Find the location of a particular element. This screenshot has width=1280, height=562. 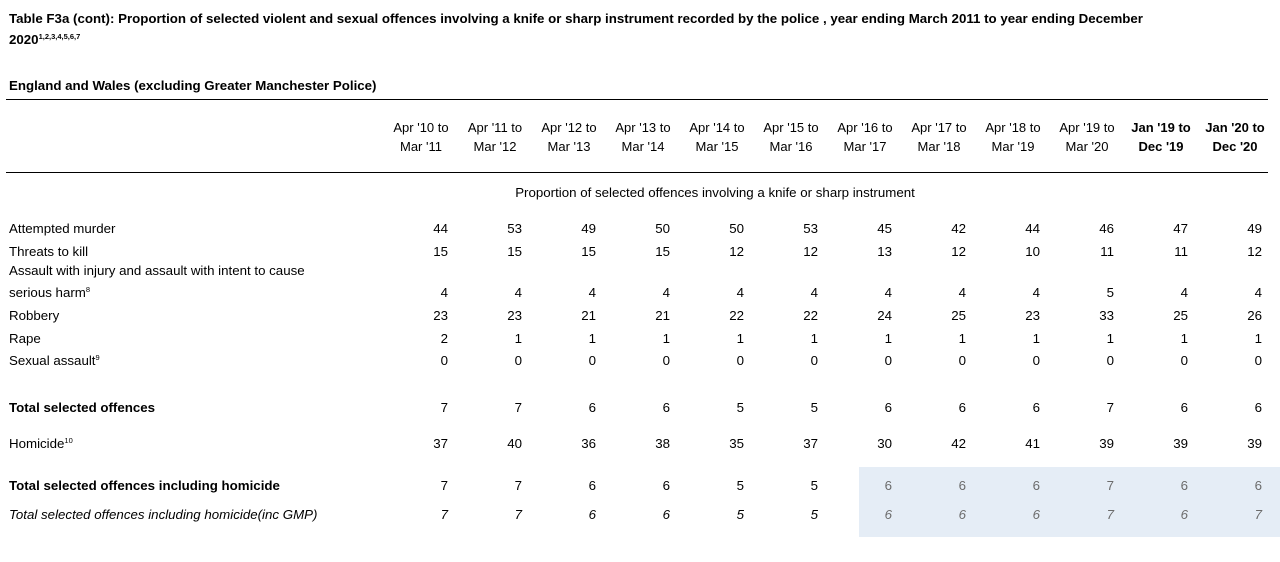

column-header-line1: Apr '14 to is located at coordinates (717, 127).